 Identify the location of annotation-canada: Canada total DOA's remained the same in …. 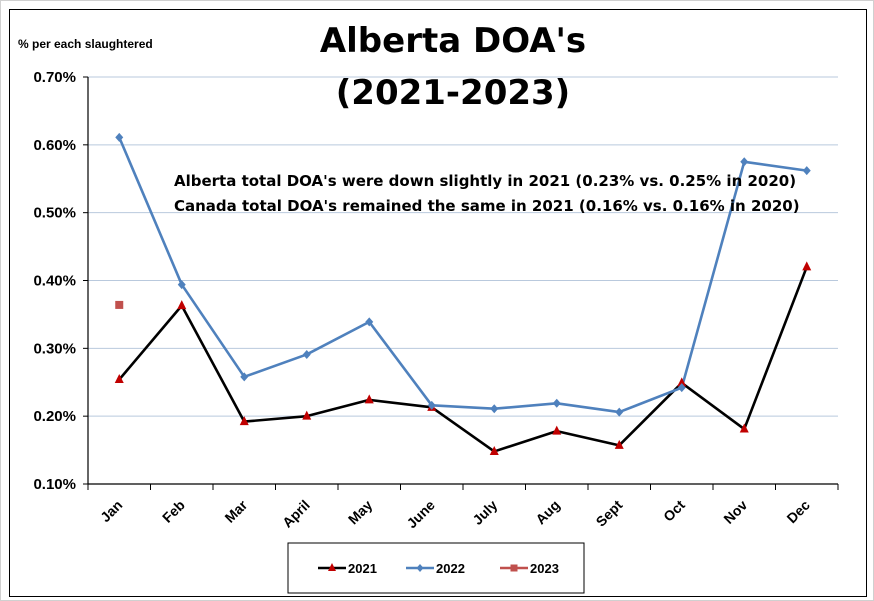
(487, 206).